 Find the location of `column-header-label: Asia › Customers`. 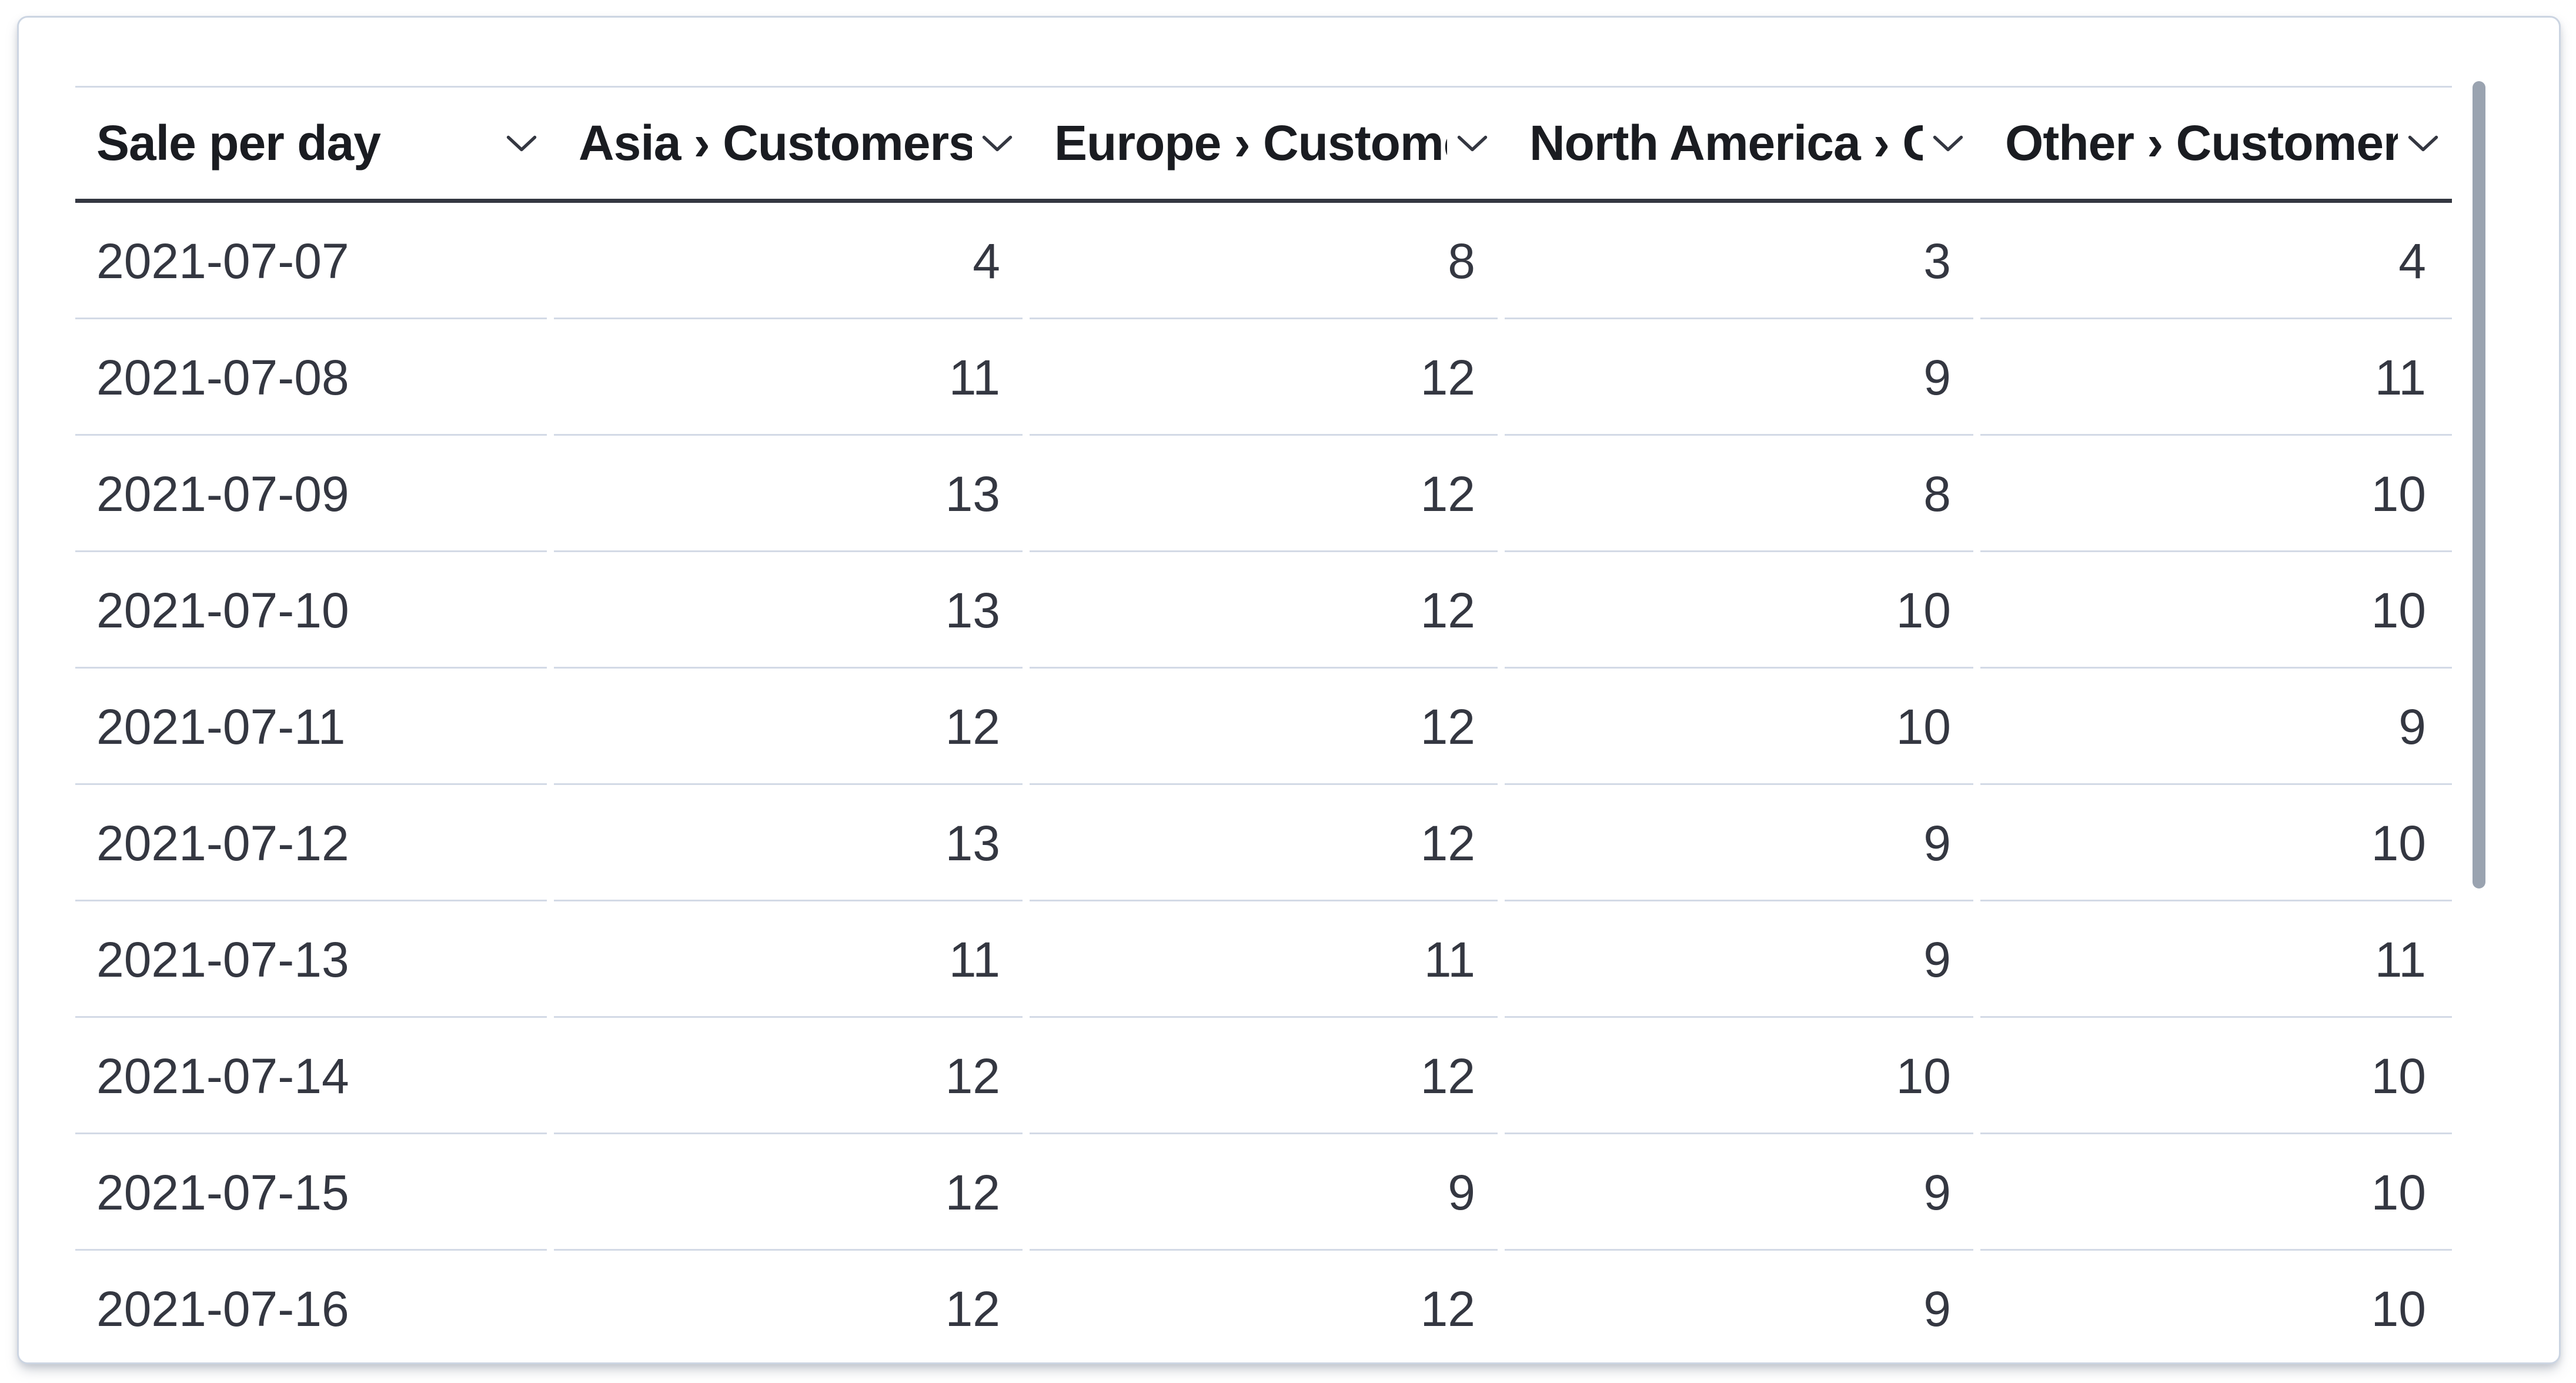

column-header-label: Asia › Customers is located at coordinates (775, 143).